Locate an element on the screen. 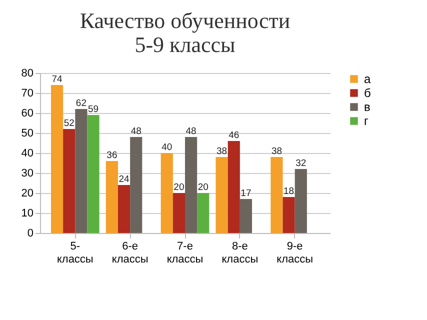 This screenshot has height=320, width=427. data-label: 24 is located at coordinates (124, 179).